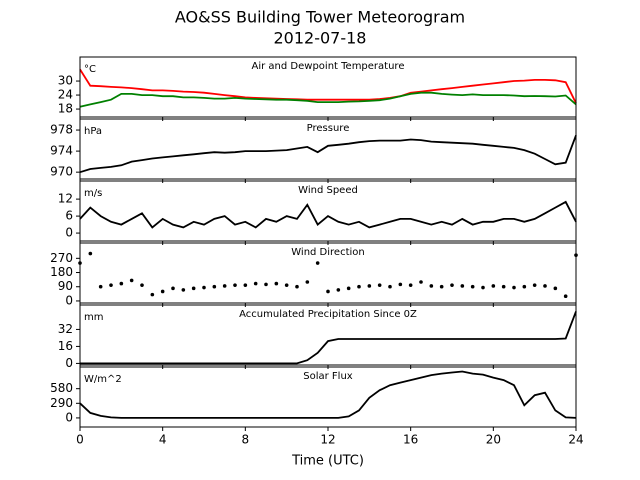  I want to click on y-tick-label: 30, so click(65, 81).